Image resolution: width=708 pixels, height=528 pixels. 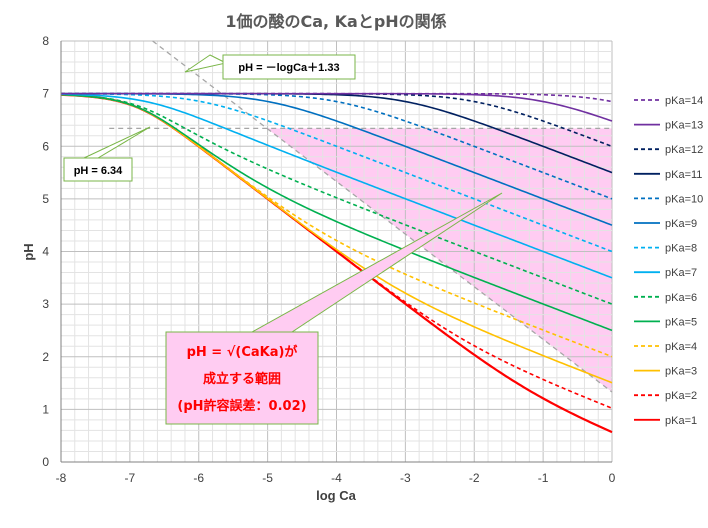 I want to click on y-tick-label: 2, so click(x=45, y=357).